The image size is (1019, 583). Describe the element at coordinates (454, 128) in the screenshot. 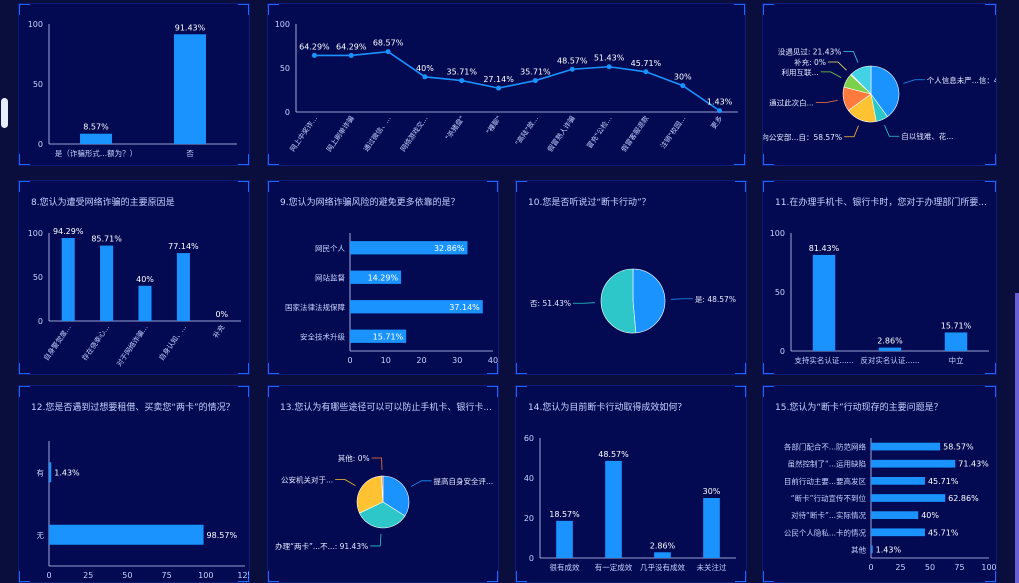

I see `x-tick-label: "杀猪盘"` at that location.